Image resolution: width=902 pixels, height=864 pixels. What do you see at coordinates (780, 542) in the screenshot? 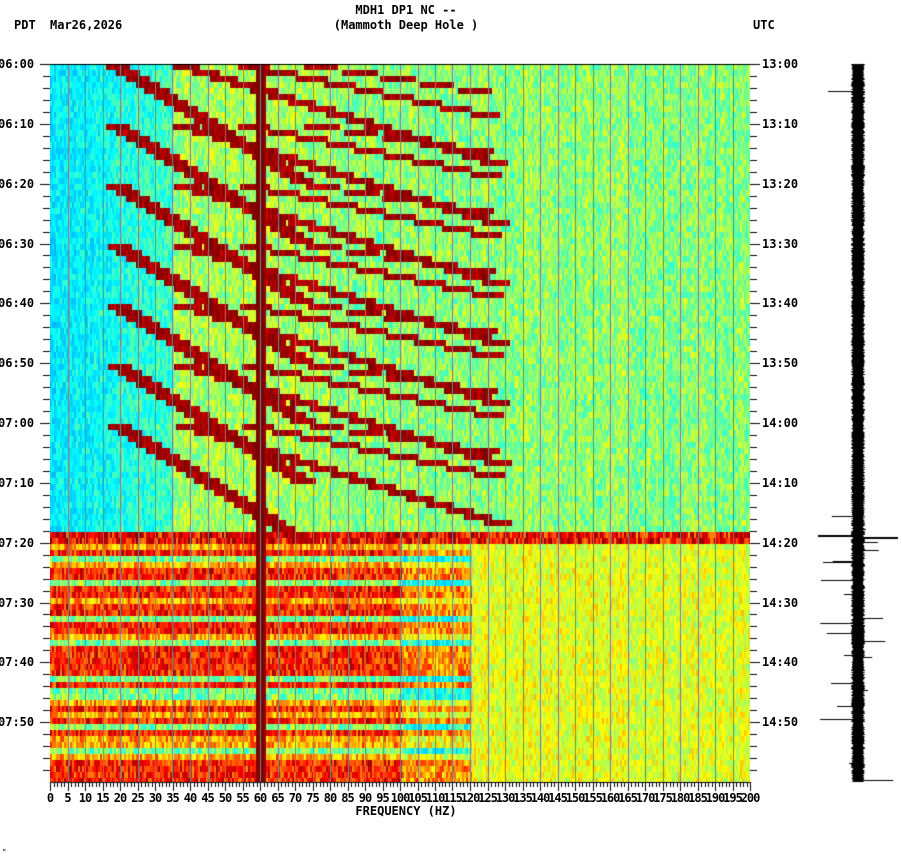
I see `y-tick-label-right: 14:20` at bounding box center [780, 542].